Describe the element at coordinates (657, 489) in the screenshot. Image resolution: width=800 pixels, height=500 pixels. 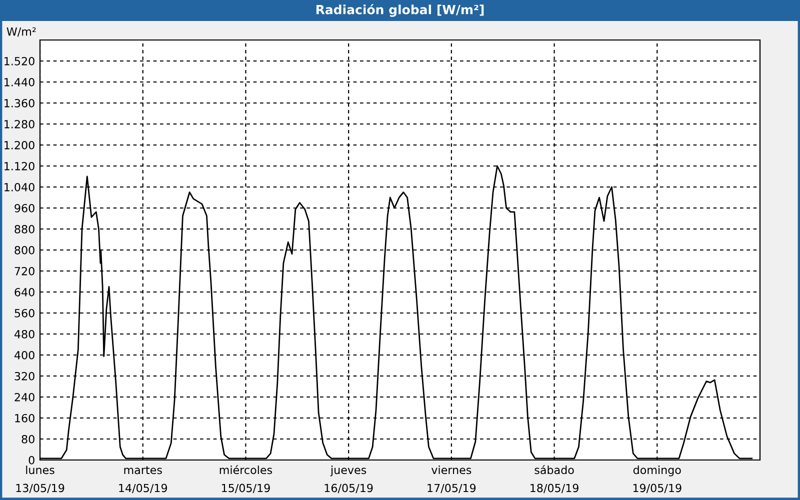
I see `x-tick-label: 19/05/19` at that location.